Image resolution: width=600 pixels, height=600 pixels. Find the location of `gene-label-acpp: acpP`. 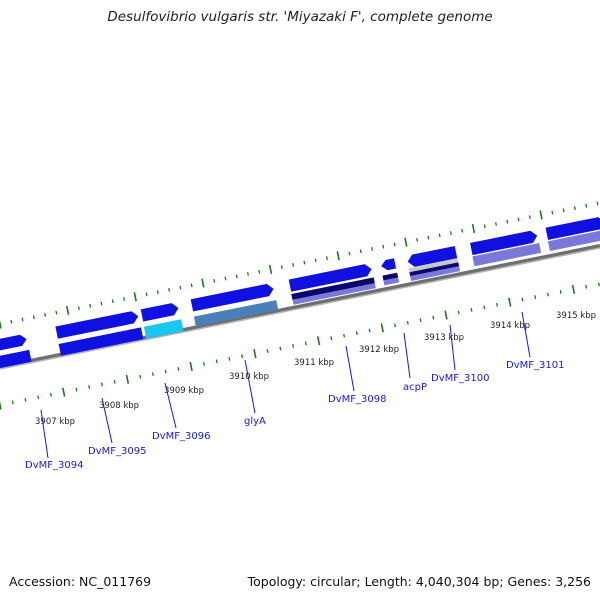

gene-label-acpp: acpP is located at coordinates (415, 387).